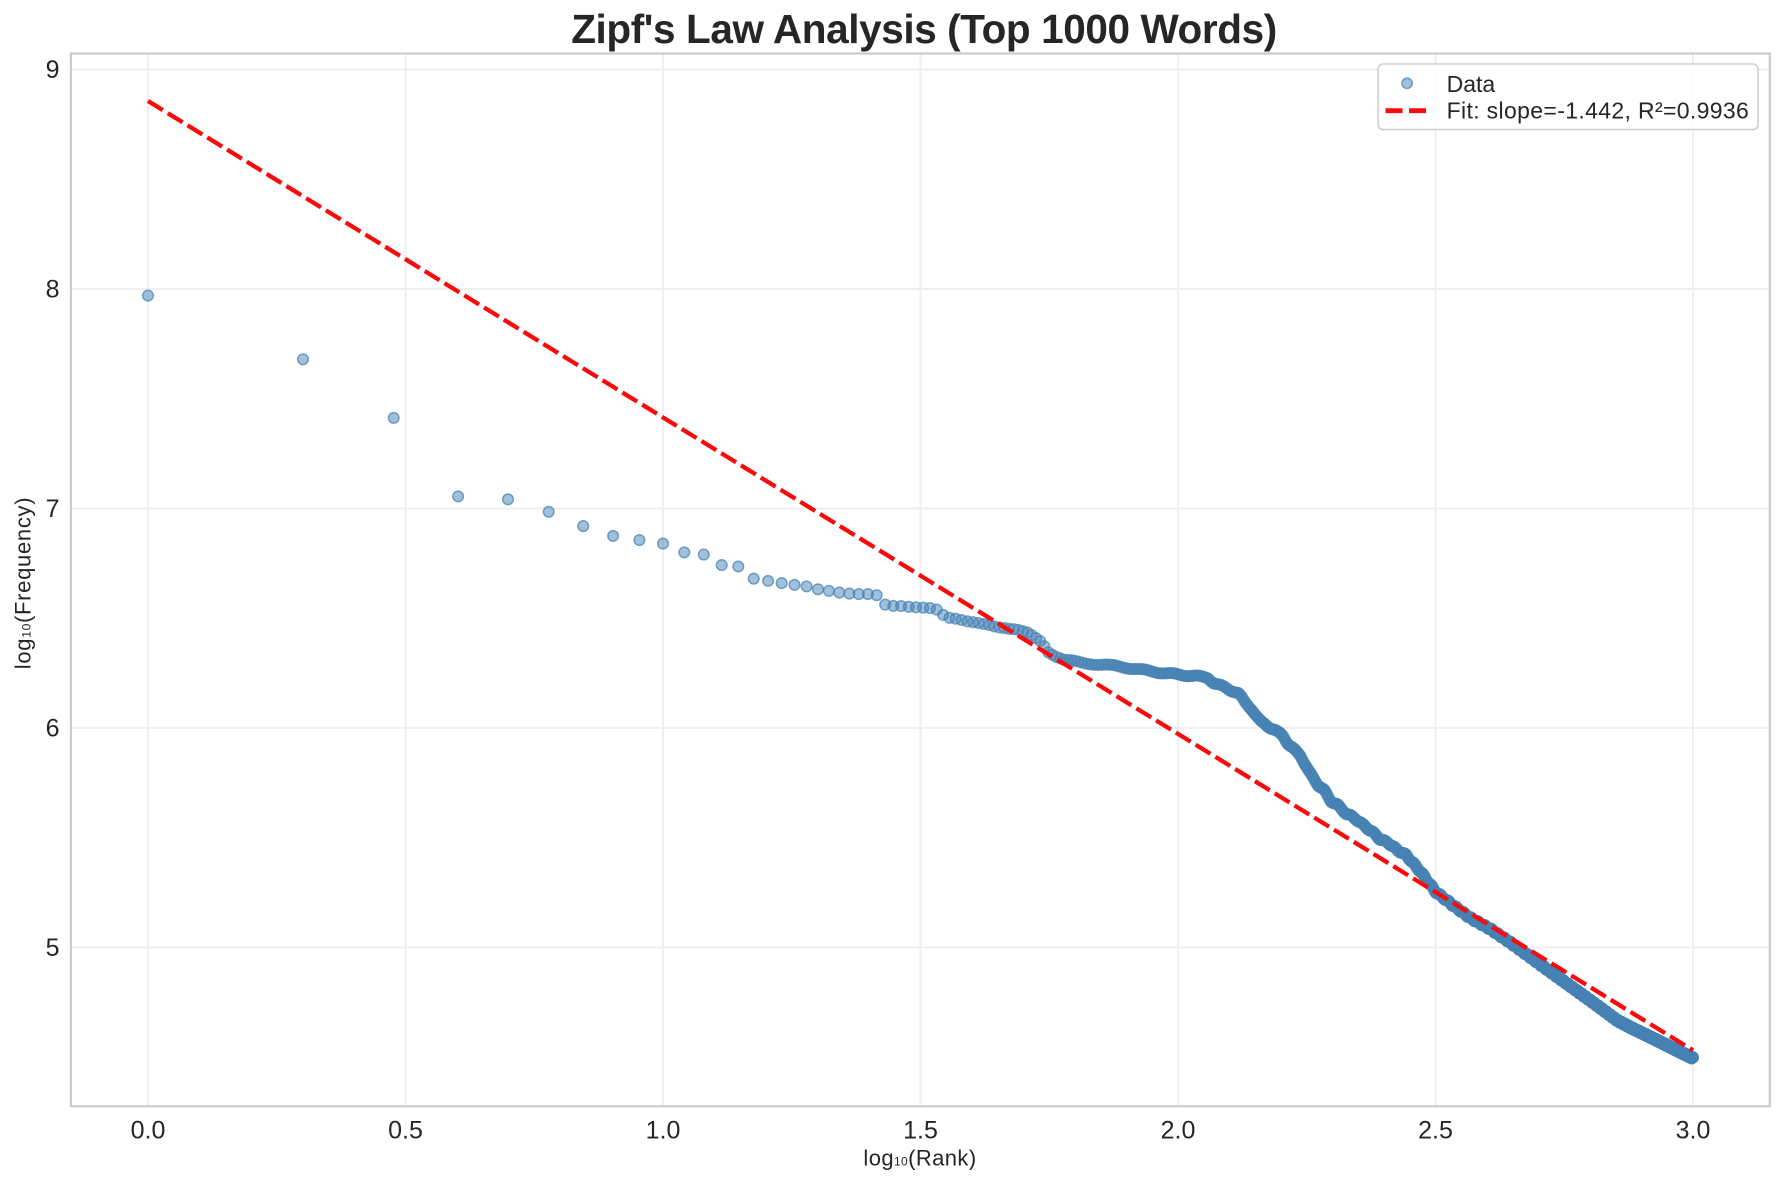 This screenshot has width=1784, height=1190. Describe the element at coordinates (919, 1158) in the screenshot. I see `svg-text: log10(Rank)` at that location.